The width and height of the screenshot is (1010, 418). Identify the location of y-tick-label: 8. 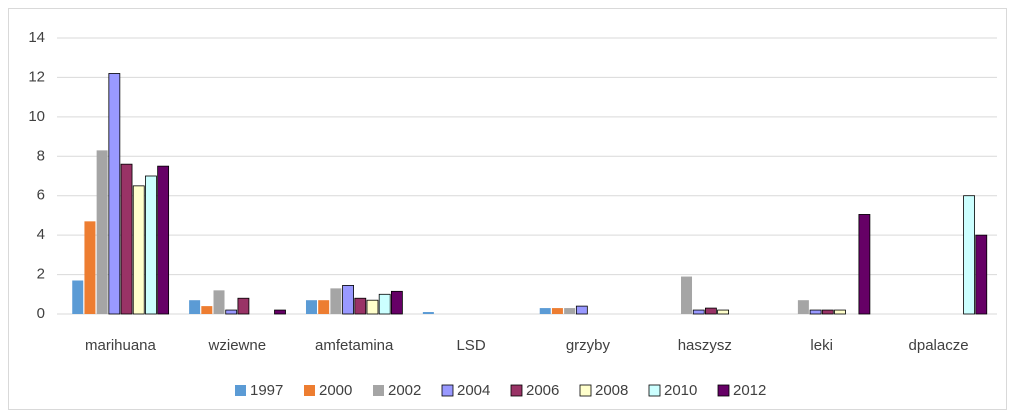
(41, 155).